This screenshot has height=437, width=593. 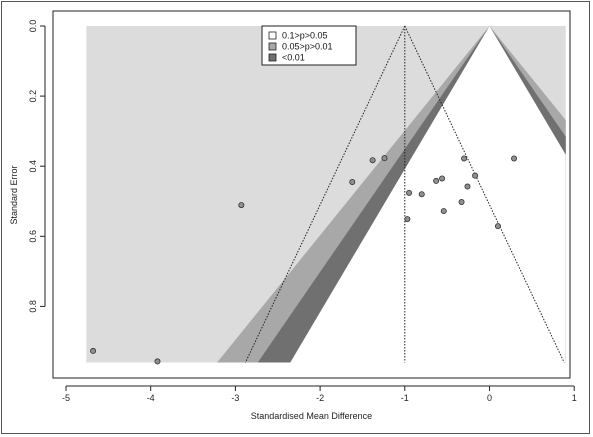 I want to click on x-axis: -5 -4 -3 -2 -1 0 1, so click(x=319, y=394).